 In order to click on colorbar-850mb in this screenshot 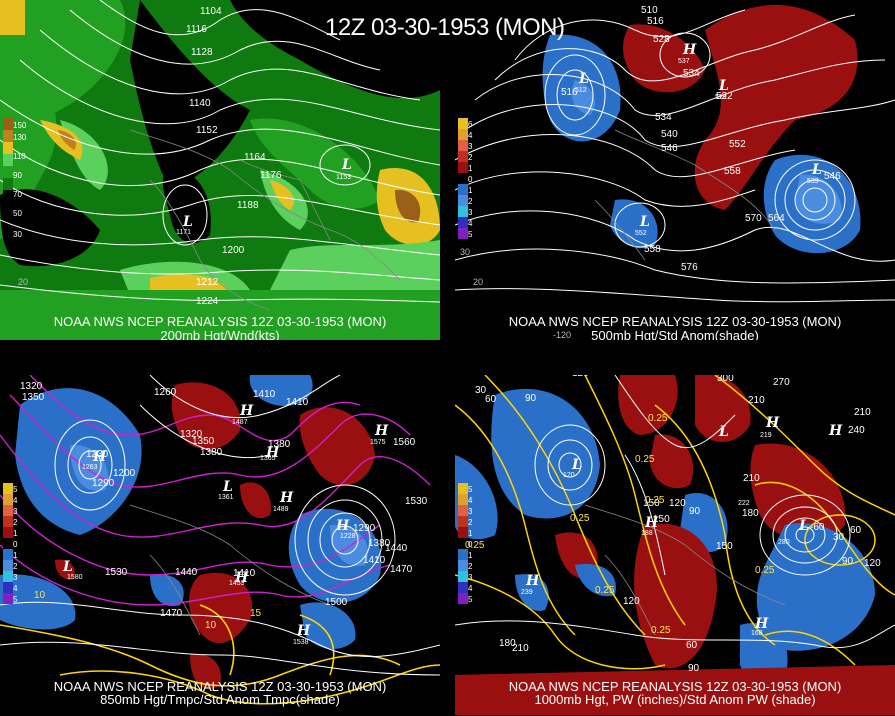, I will do `click(8, 543)`.